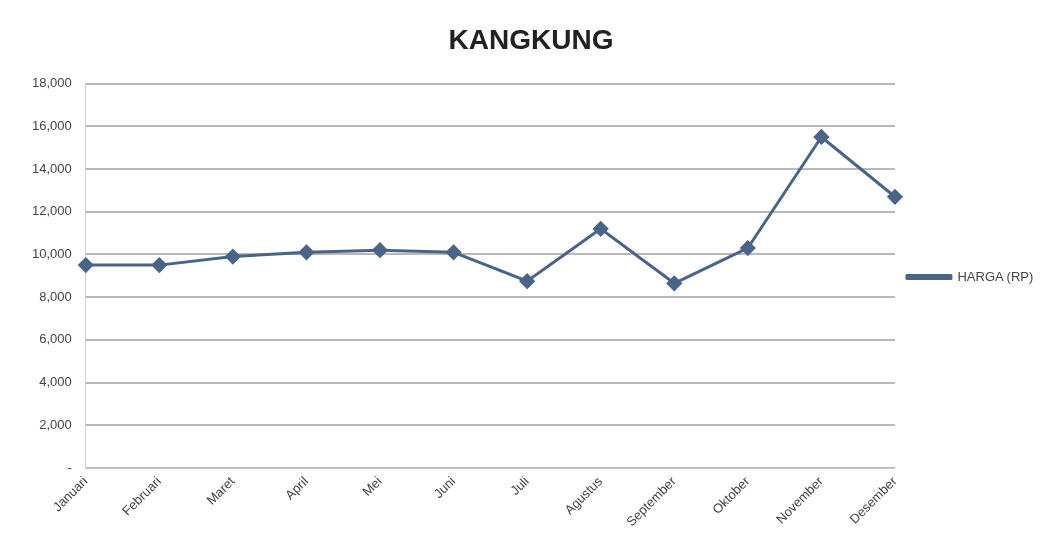 The width and height of the screenshot is (1062, 550). Describe the element at coordinates (52, 125) in the screenshot. I see `y-tick-label: 16,000` at that location.